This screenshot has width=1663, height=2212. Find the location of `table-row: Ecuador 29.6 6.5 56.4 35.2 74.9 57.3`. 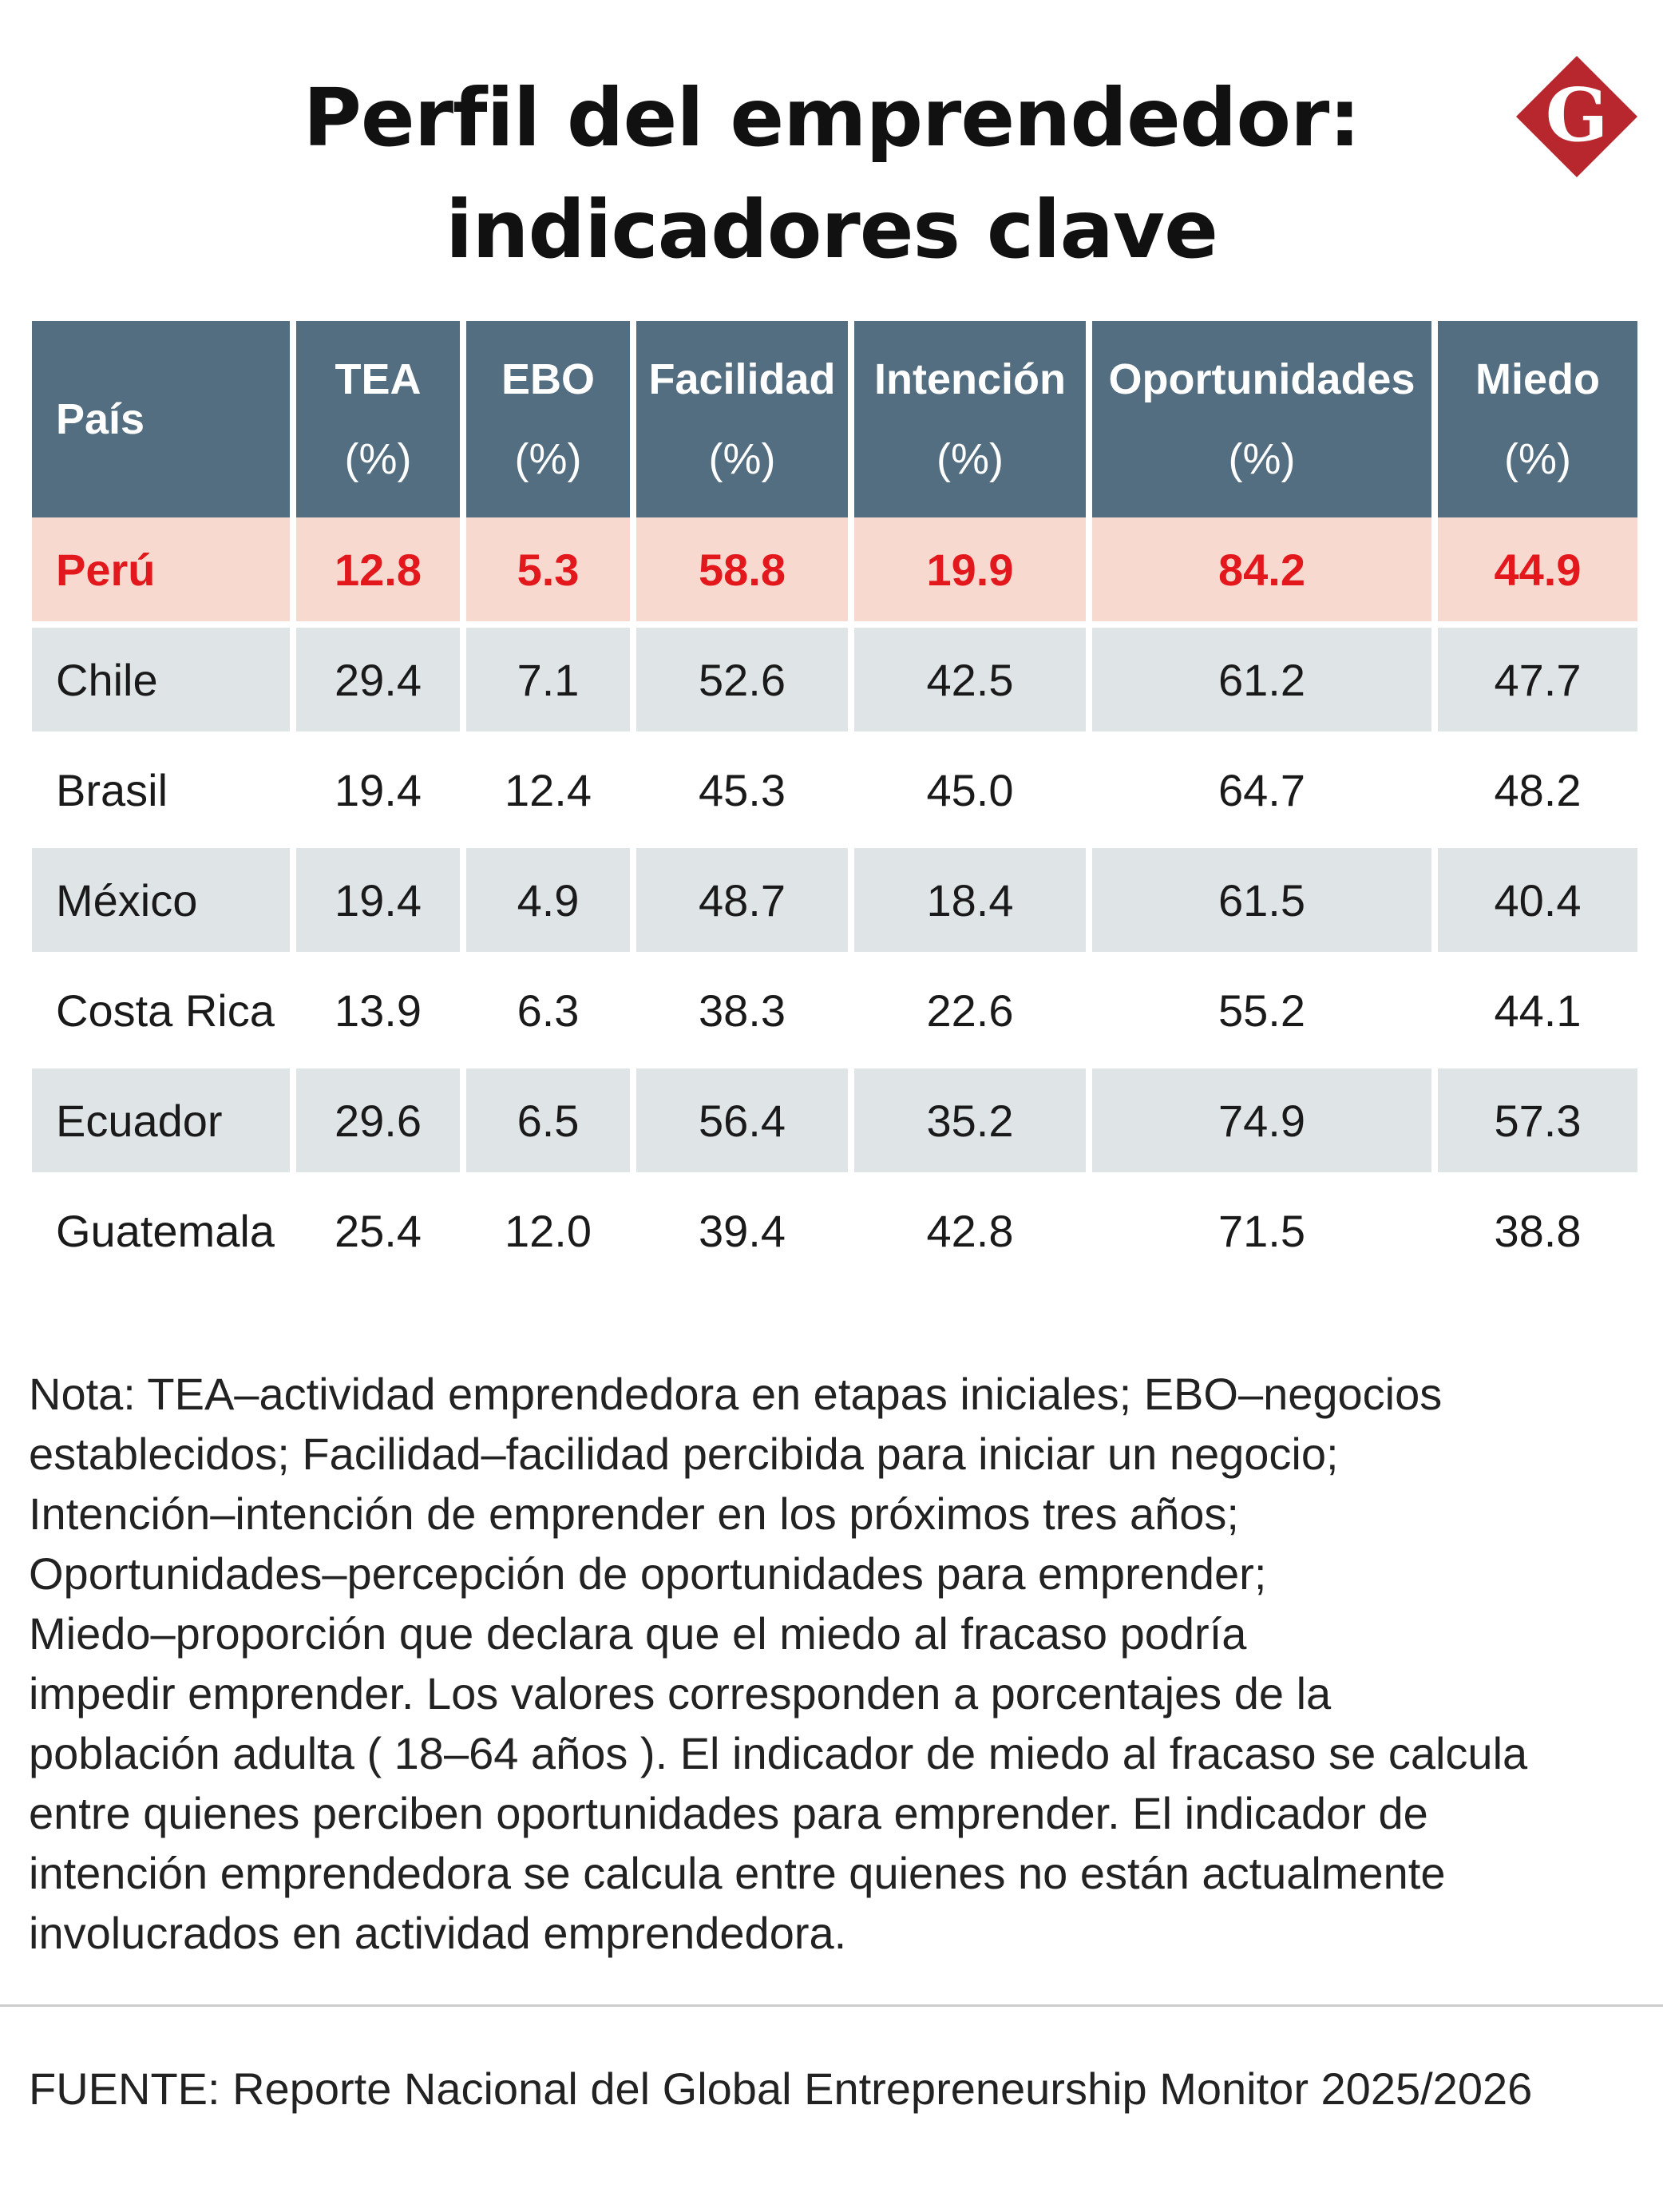

table-row: Ecuador 29.6 6.5 56.4 35.2 74.9 57.3 is located at coordinates (834, 1124).